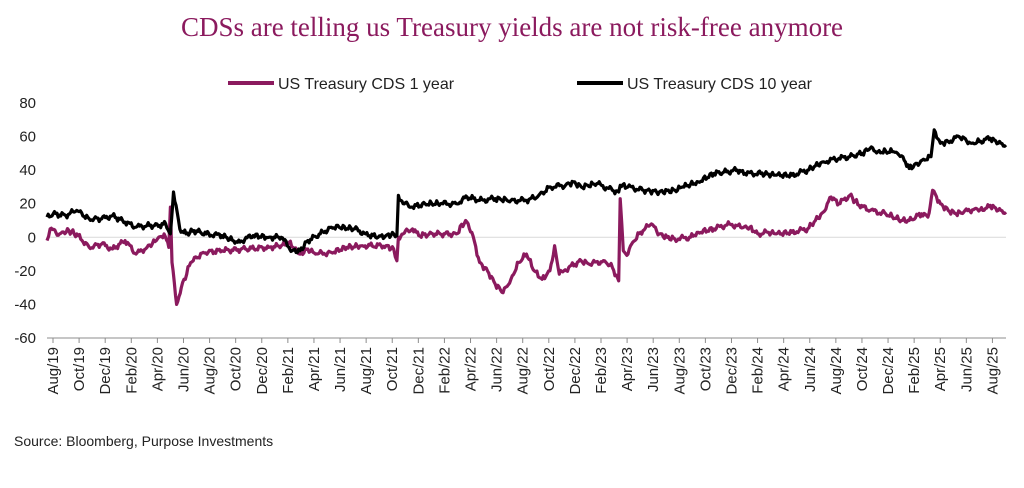  What do you see at coordinates (992, 371) in the screenshot?
I see `x-tick-label: Aug/25` at bounding box center [992, 371].